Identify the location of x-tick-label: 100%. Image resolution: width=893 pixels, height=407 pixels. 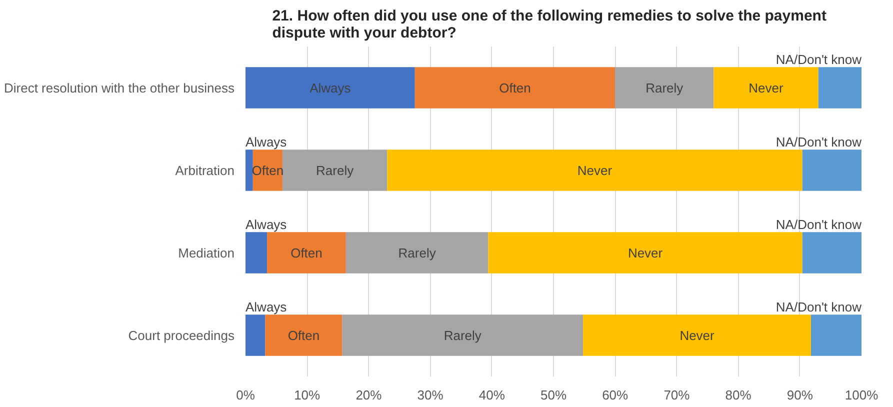
(861, 395).